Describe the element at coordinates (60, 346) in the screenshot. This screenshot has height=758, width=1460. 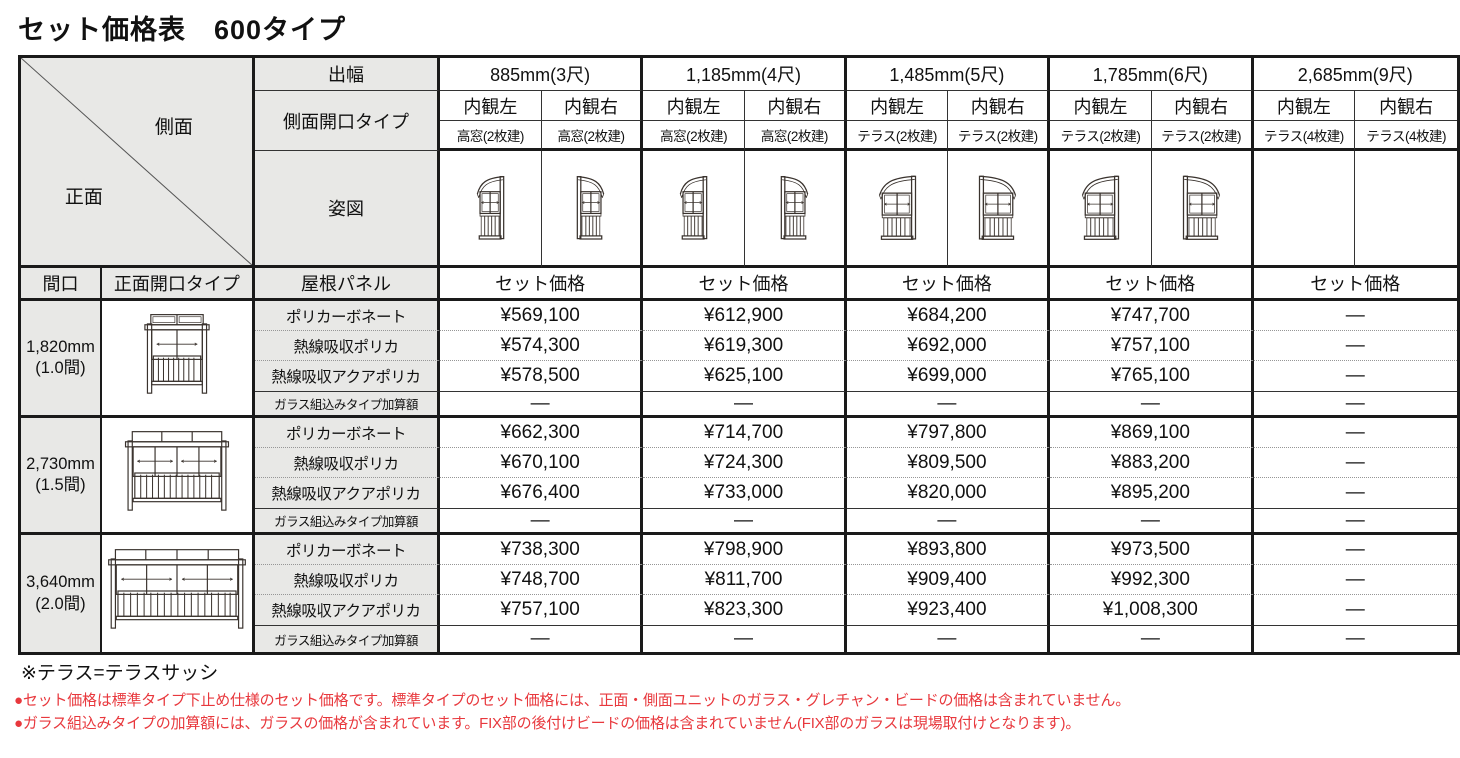
I see `maguchi-value: 1,820mm` at that location.